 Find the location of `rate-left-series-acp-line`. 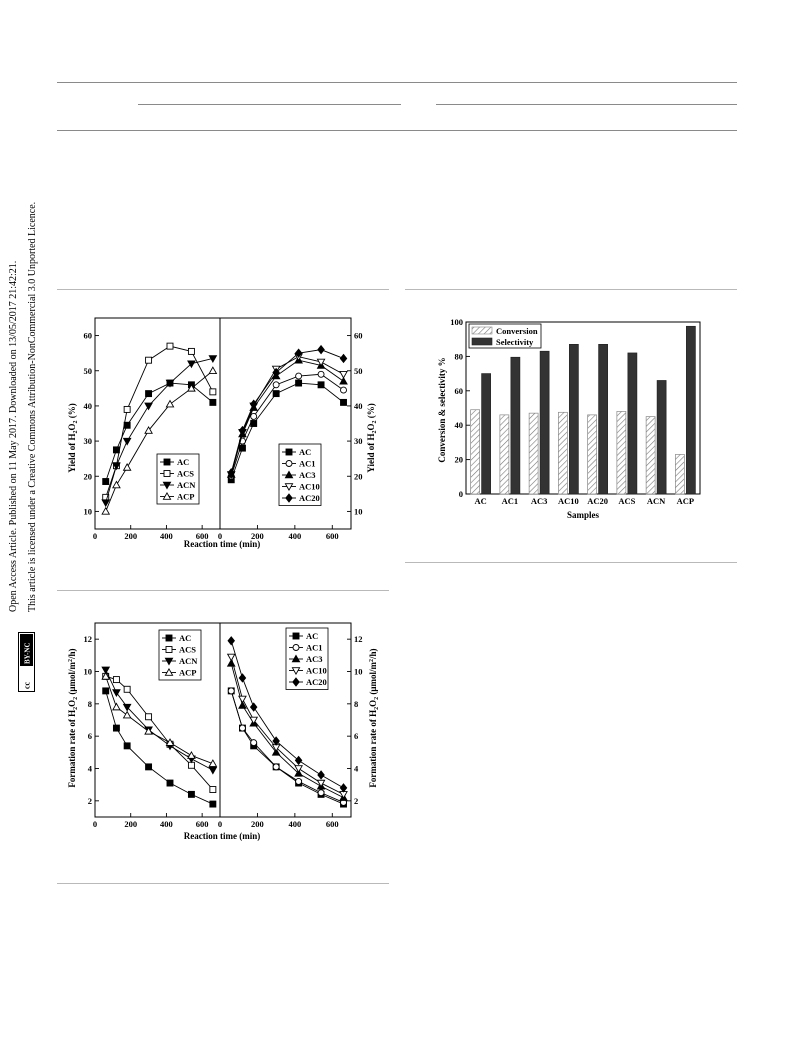

rate-left-series-acp-line is located at coordinates (159, 720).